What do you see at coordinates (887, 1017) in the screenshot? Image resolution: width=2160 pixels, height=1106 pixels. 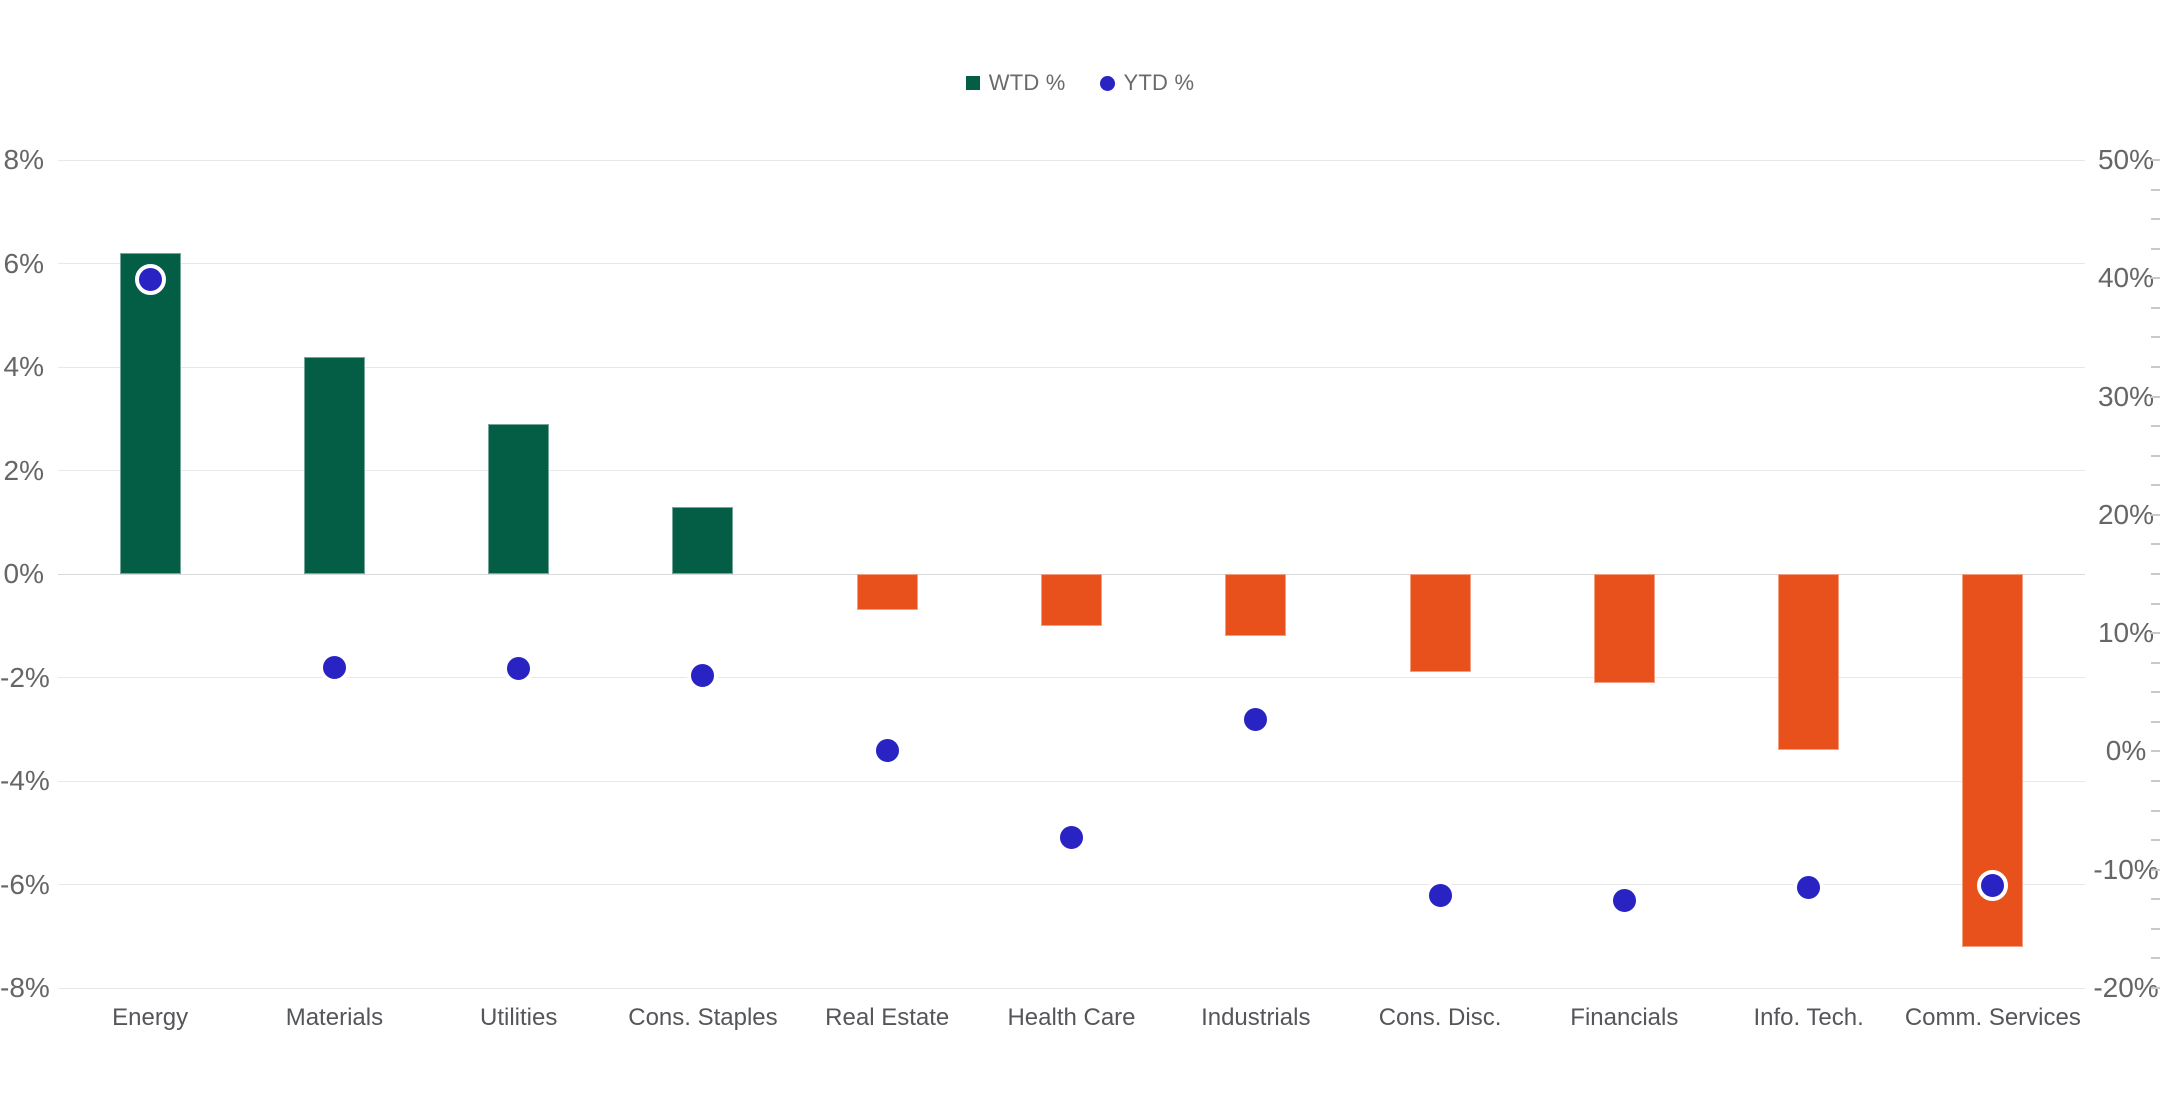 I see `category-label-real-estate: Real Estate` at bounding box center [887, 1017].